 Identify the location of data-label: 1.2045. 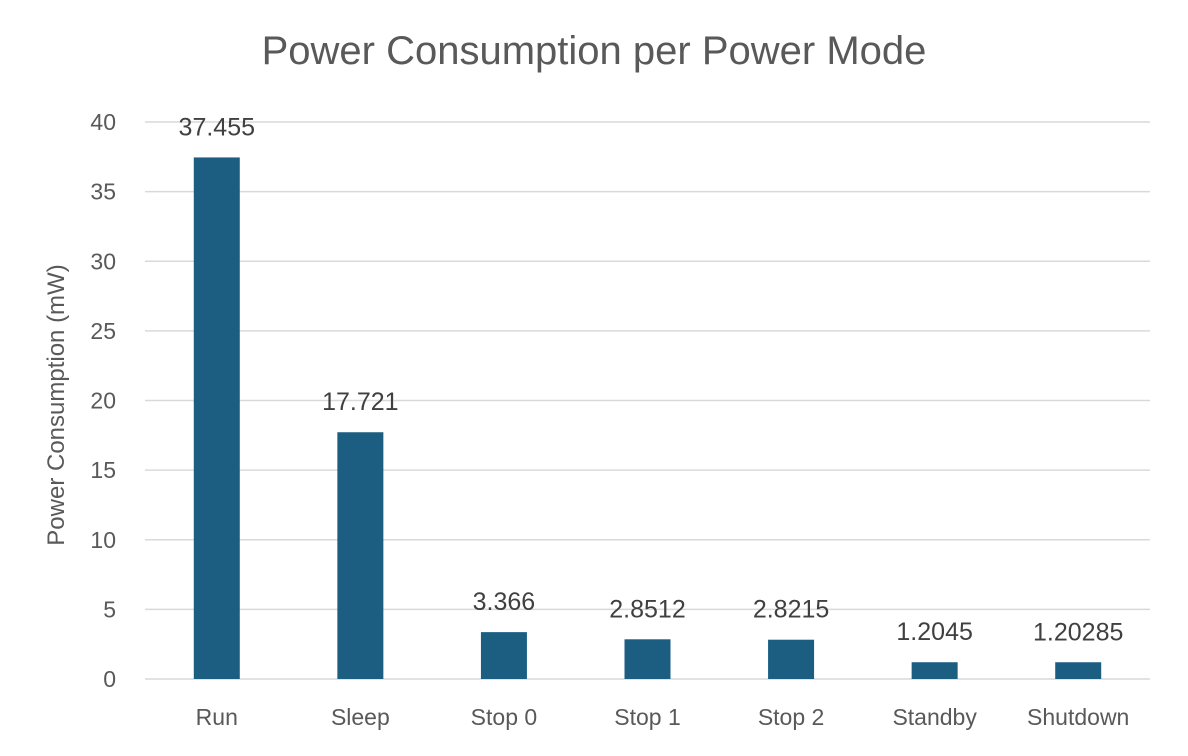
(934, 632).